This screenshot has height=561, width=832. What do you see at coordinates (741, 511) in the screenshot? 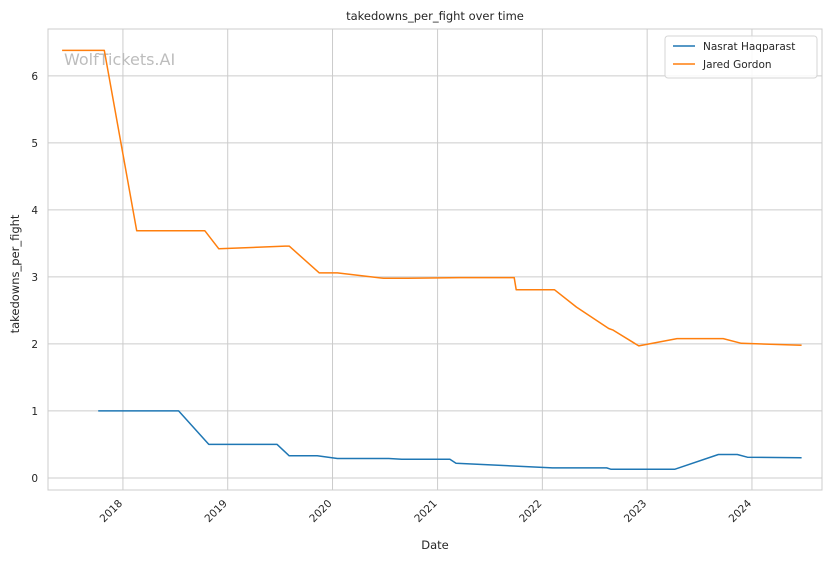
I see `x-tick-label: 2024` at bounding box center [741, 511].